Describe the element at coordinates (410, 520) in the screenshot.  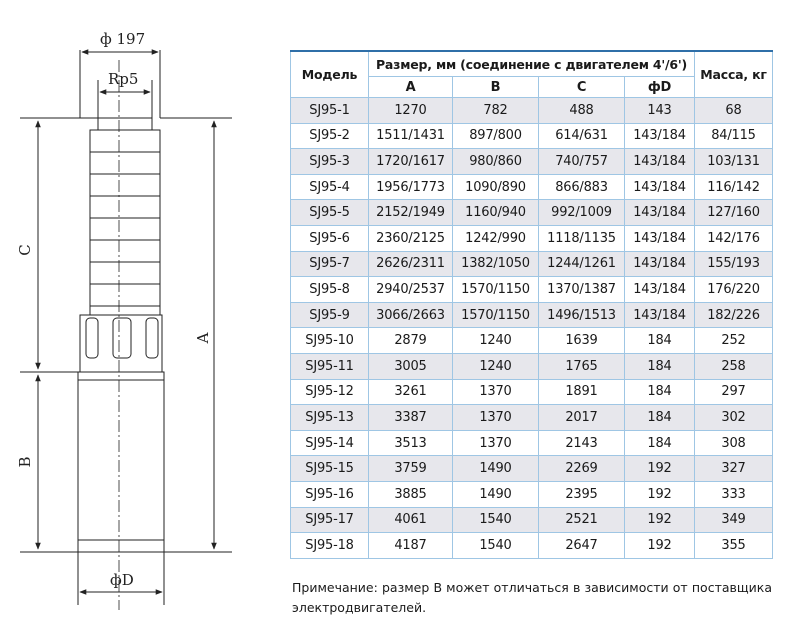
I see `cell-a: 4061` at that location.